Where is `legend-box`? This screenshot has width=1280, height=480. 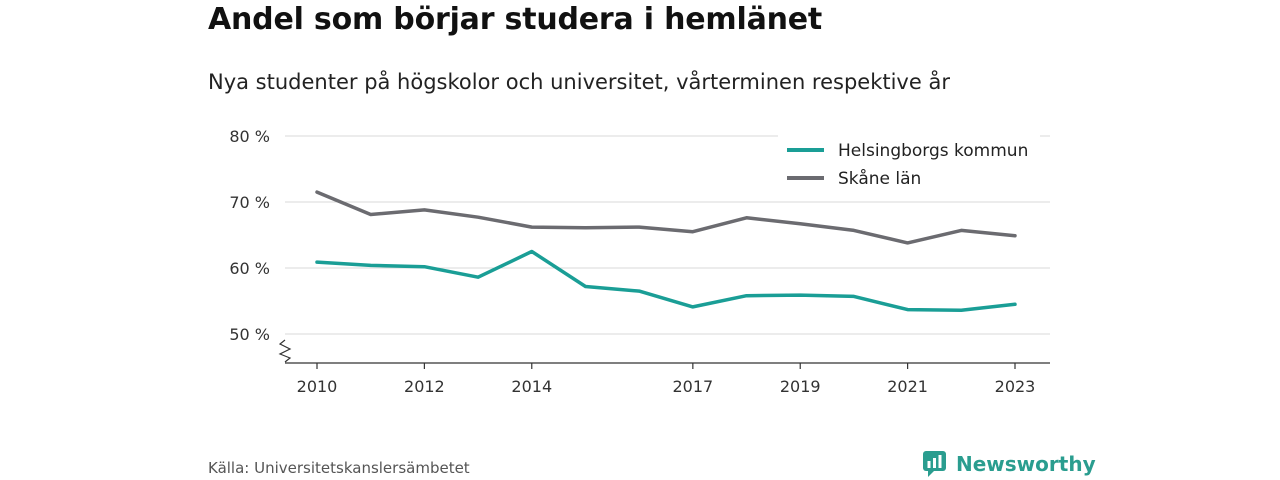 legend-box is located at coordinates (909, 163).